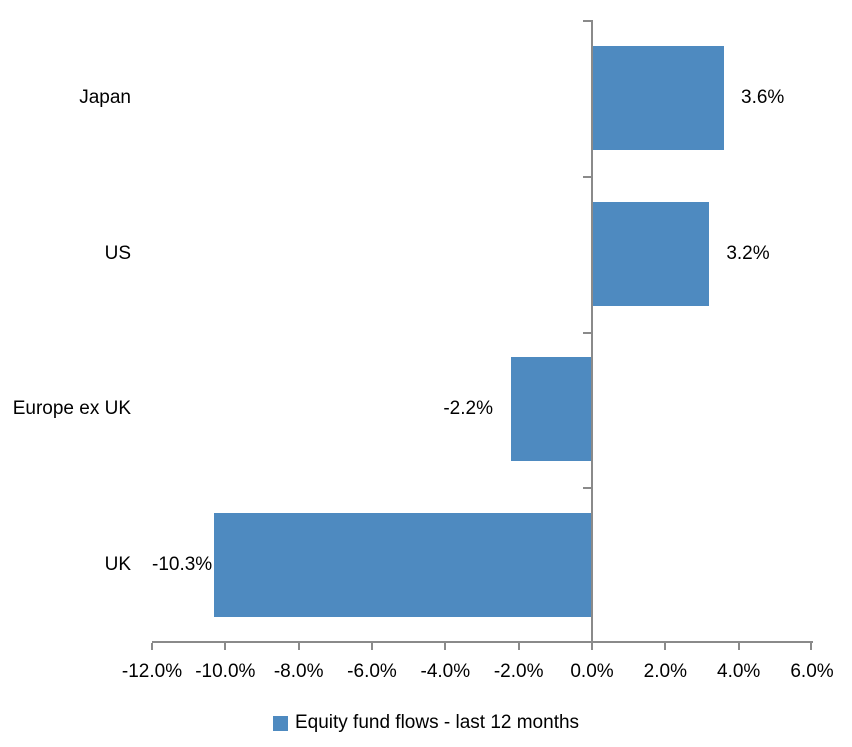 The width and height of the screenshot is (852, 747). I want to click on x-tick-label: -4.0%, so click(445, 671).